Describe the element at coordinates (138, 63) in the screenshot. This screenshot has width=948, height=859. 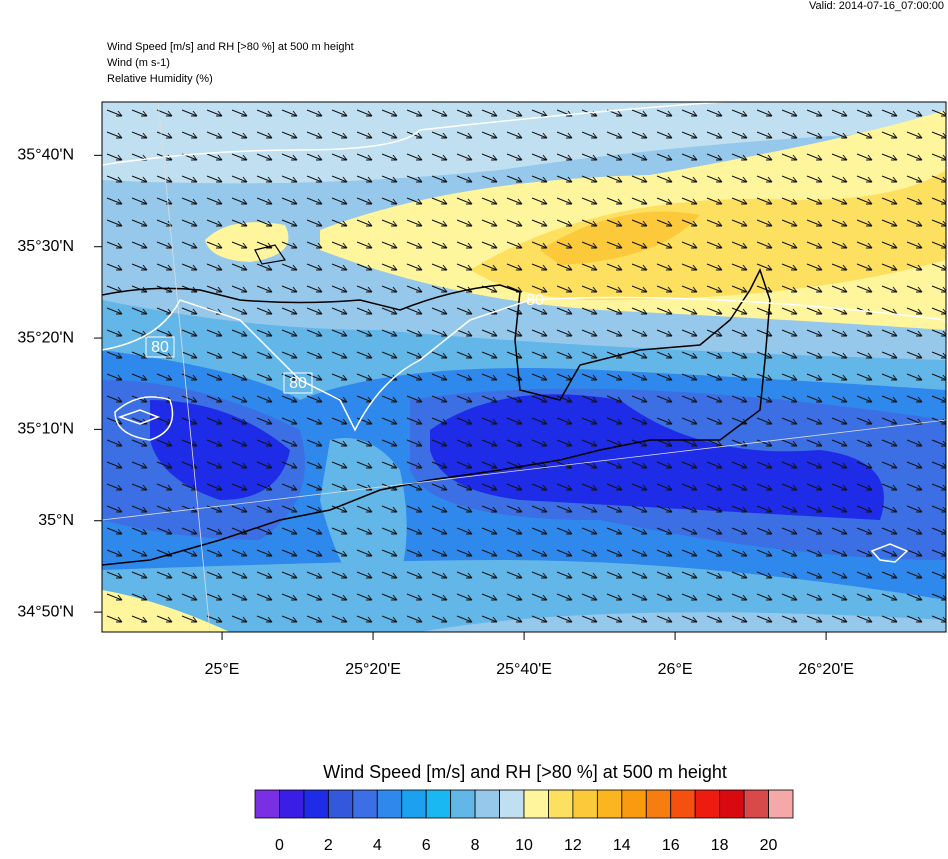
I see `header-line: Wind (m s-1)` at that location.